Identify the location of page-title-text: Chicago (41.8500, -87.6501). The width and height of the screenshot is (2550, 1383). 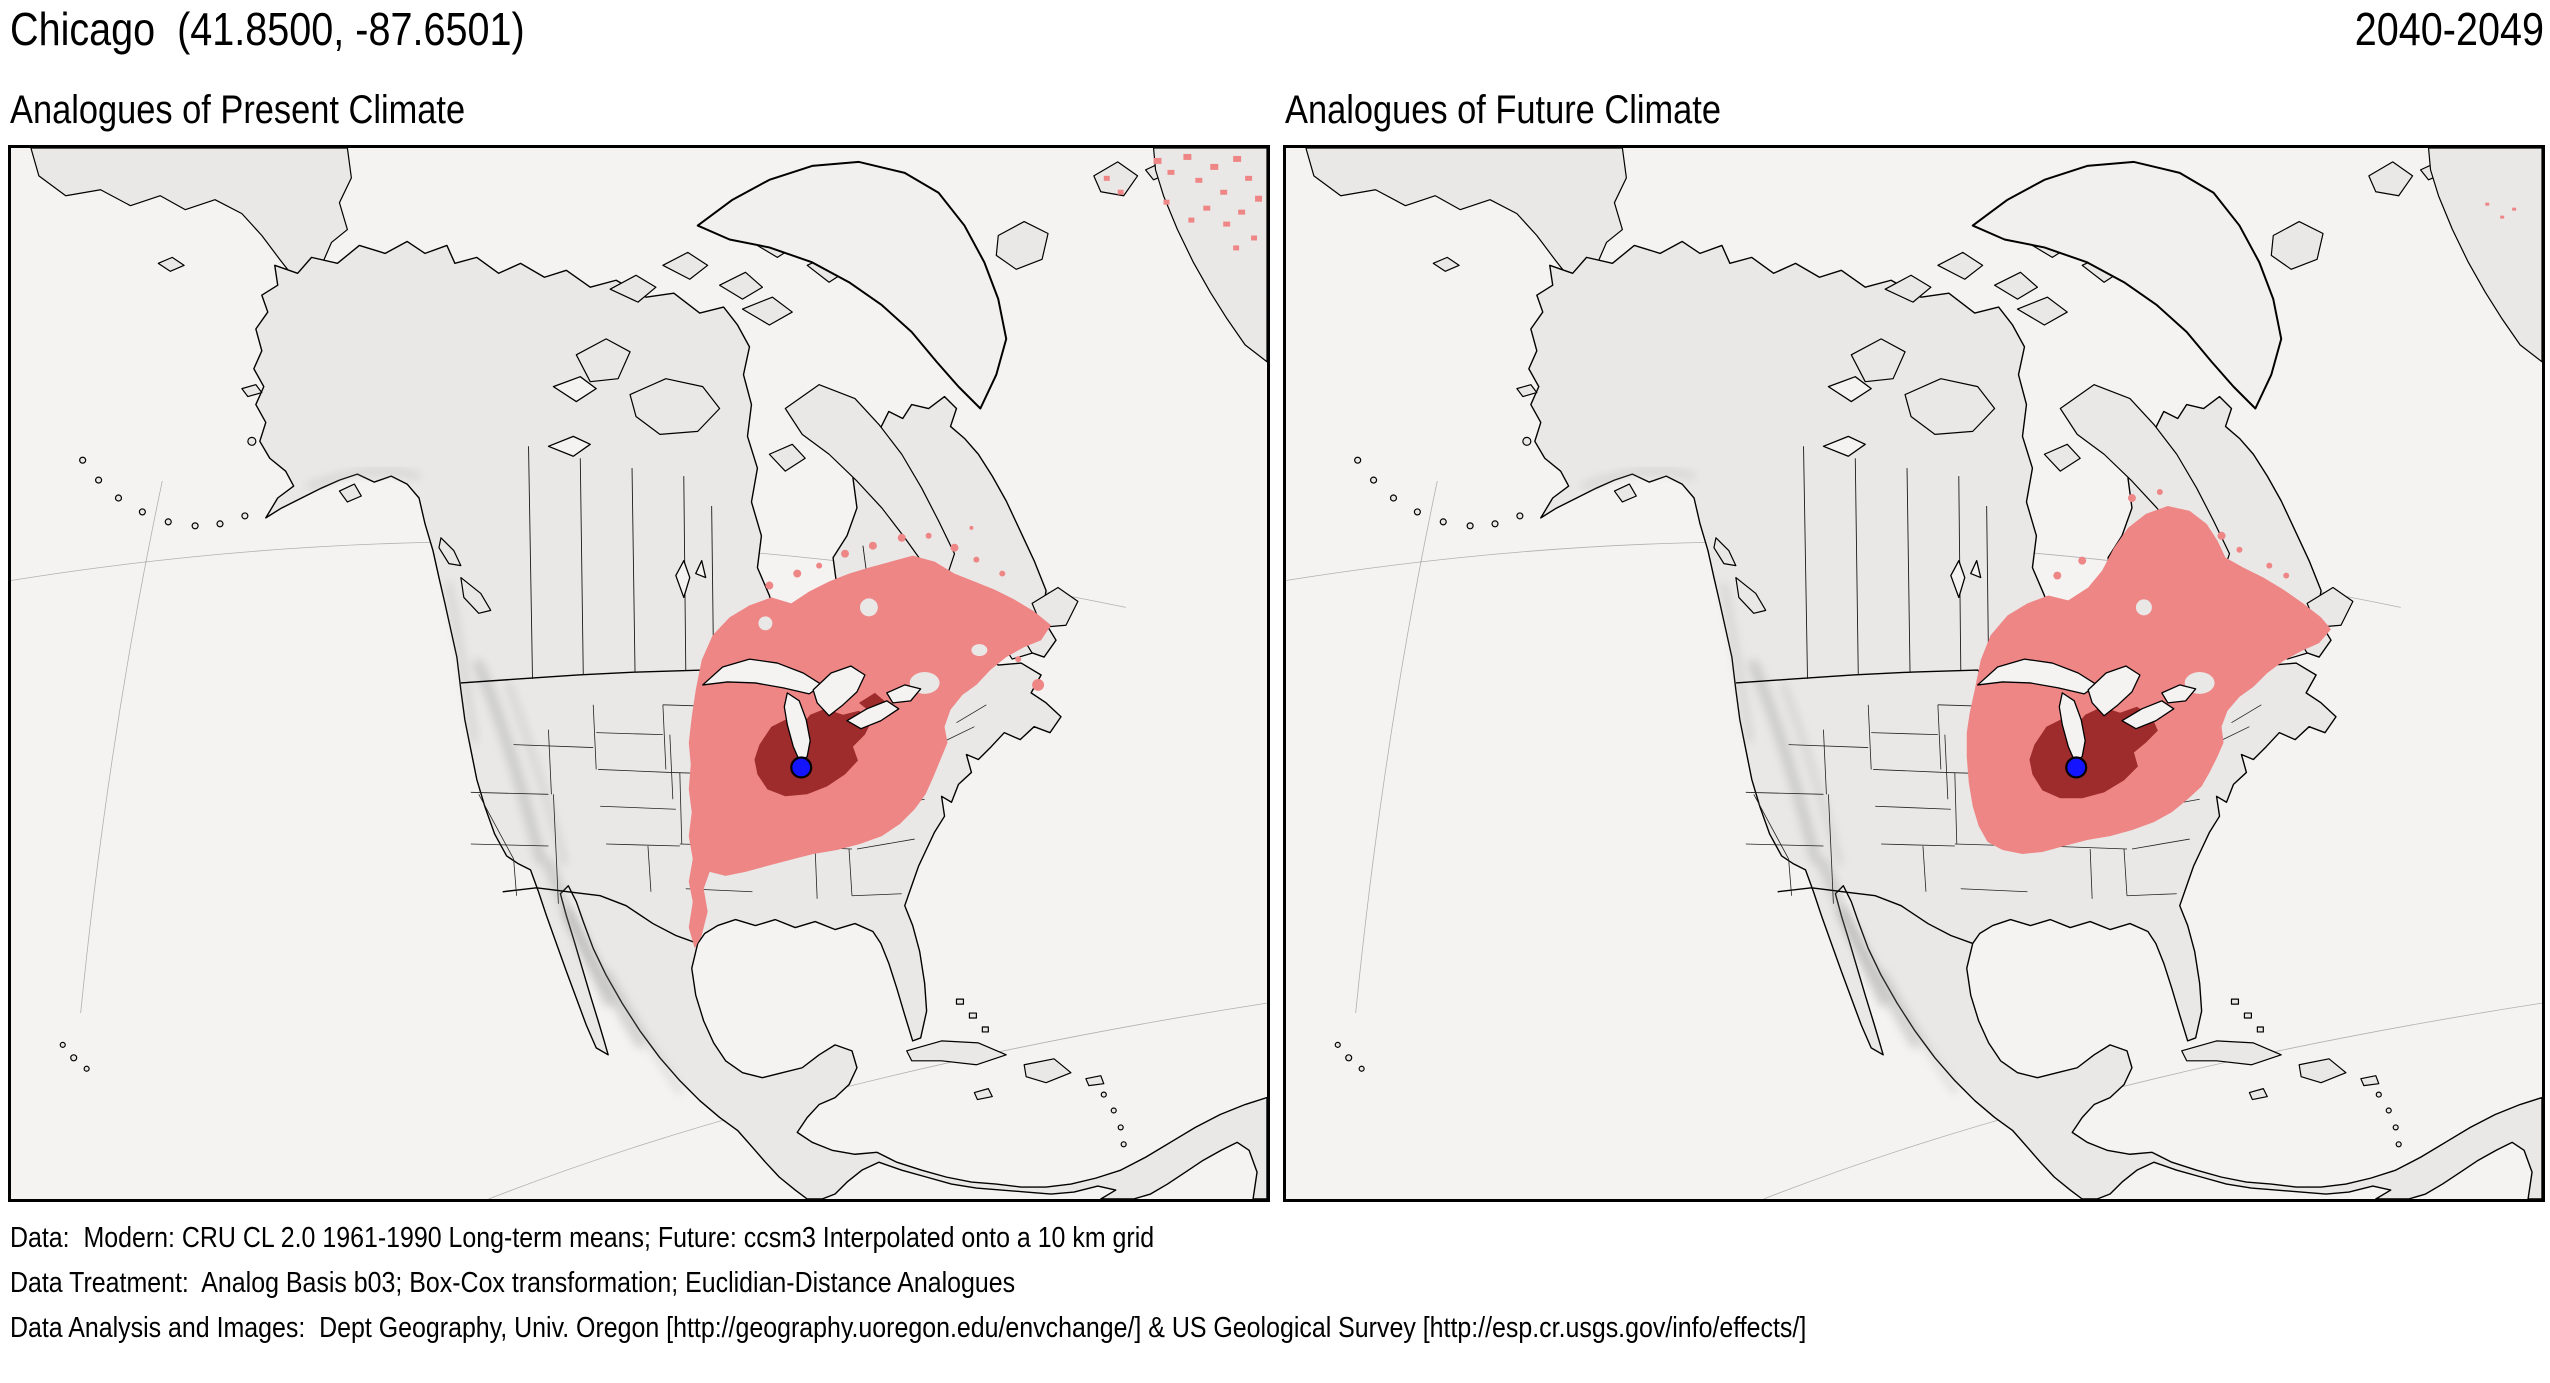
(267, 29).